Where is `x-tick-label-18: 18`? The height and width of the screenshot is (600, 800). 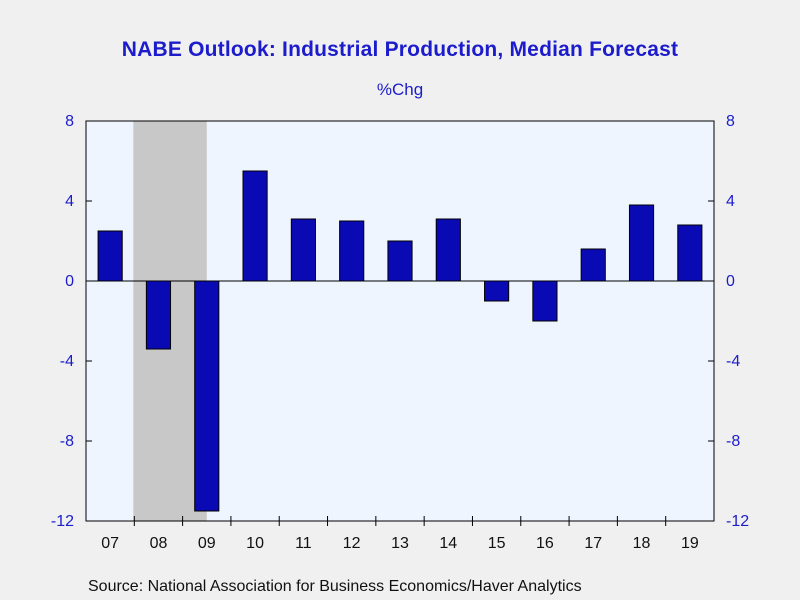
x-tick-label-18: 18 is located at coordinates (642, 543).